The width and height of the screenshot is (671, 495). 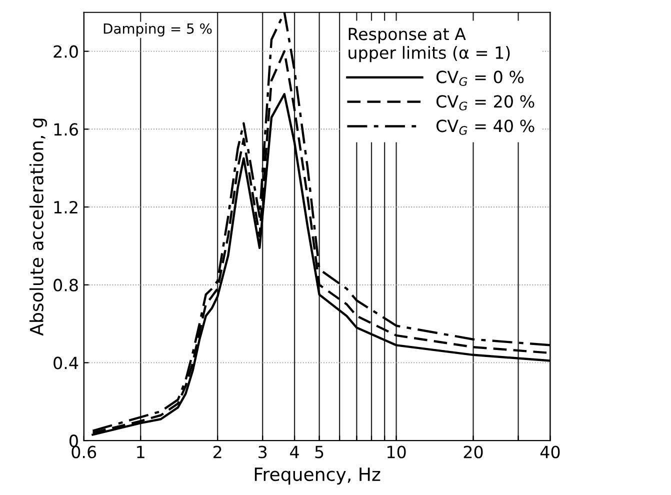 I want to click on x-tick-label: 40, so click(x=550, y=452).